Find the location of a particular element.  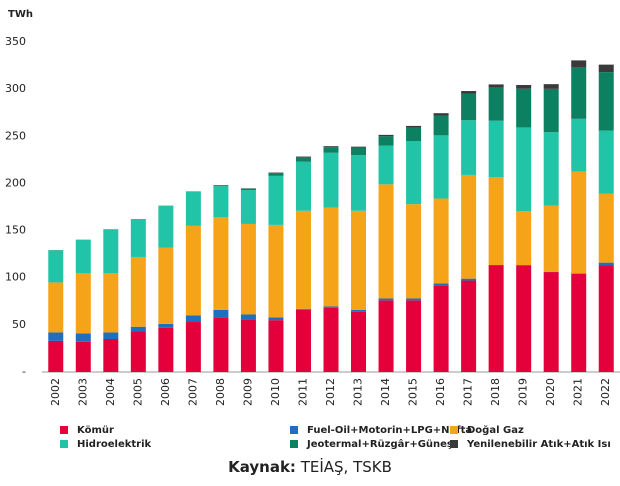

y-axis-label: TWh is located at coordinates (20, 14).